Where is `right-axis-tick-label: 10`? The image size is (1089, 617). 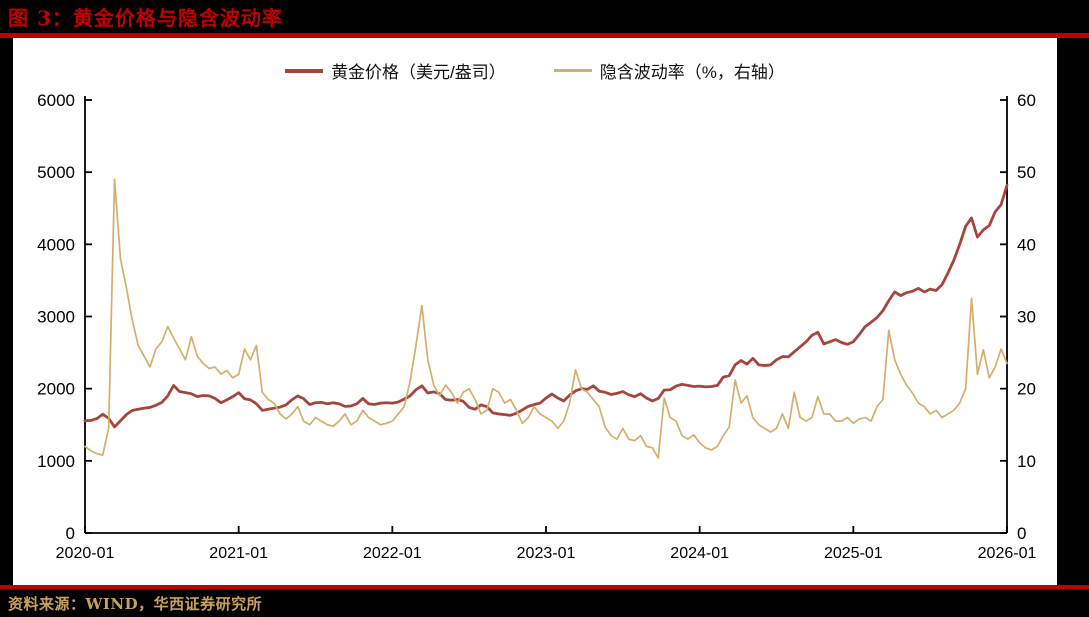
right-axis-tick-label: 10 is located at coordinates (1026, 461).